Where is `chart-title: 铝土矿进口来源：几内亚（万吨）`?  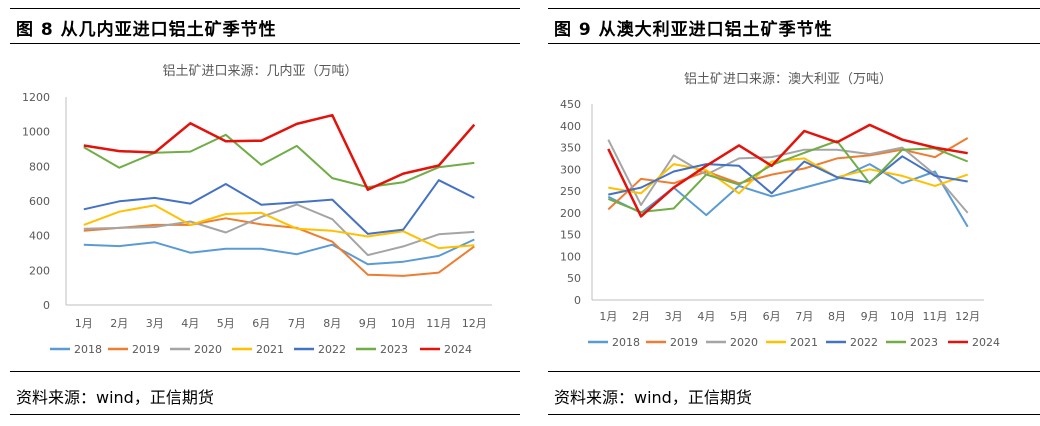
chart-title: 铝土矿进口来源：几内亚（万吨） is located at coordinates (259, 71).